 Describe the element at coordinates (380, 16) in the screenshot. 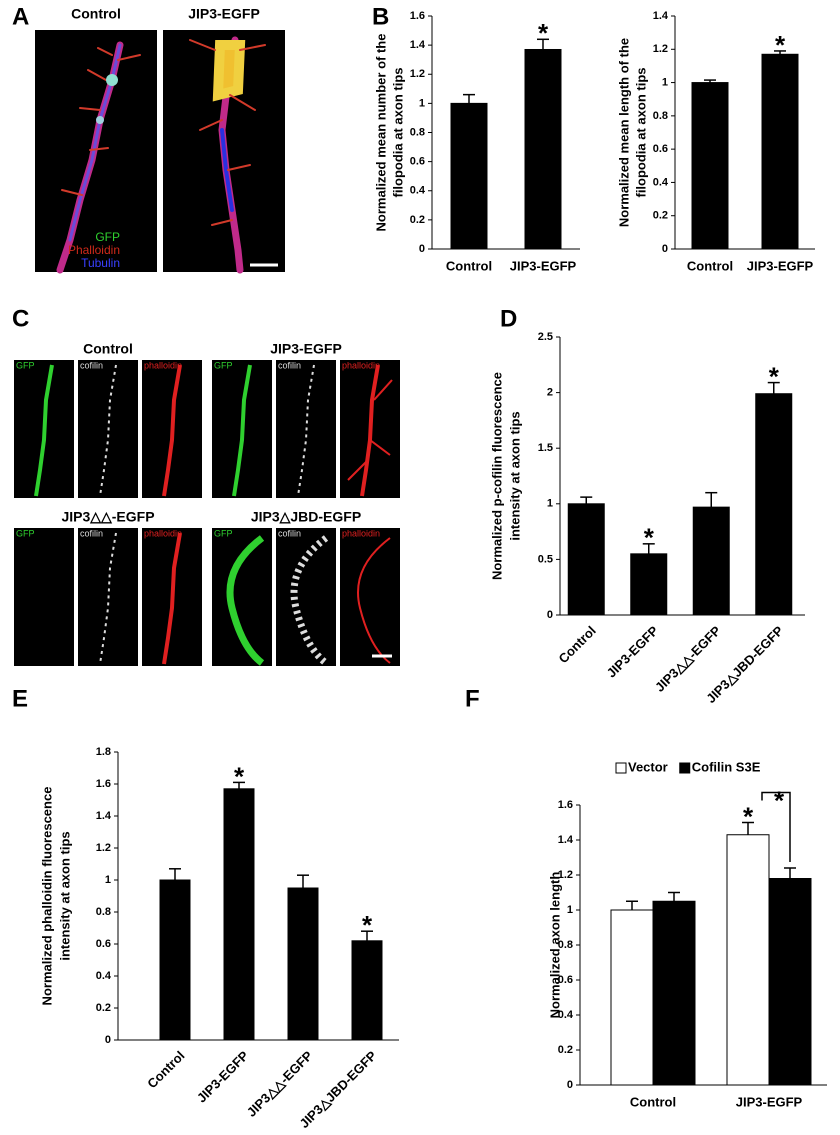

I see `panel-label: B` at that location.